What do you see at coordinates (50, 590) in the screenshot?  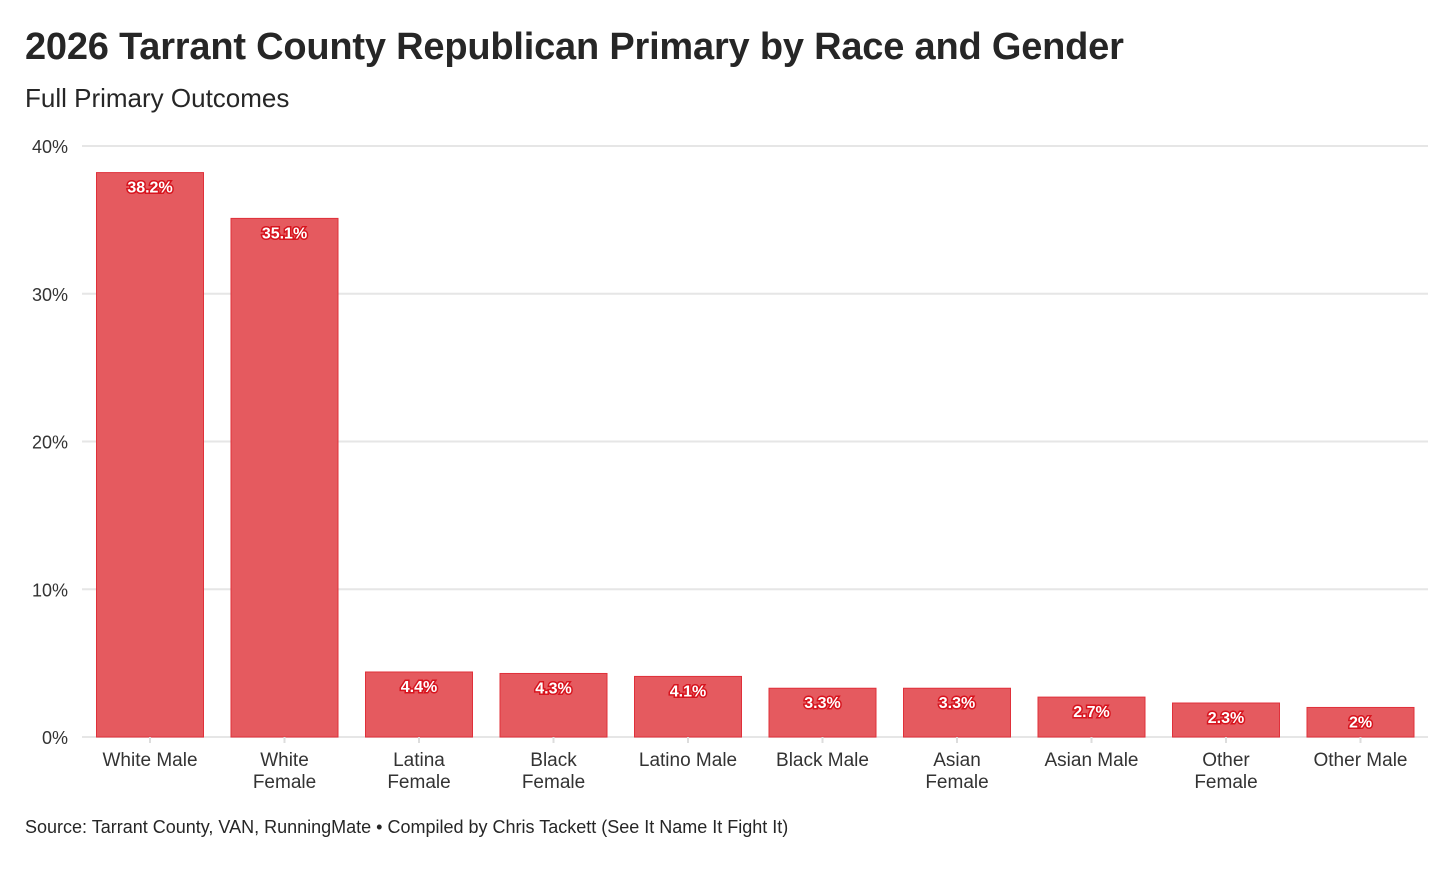 I see `y-tick-label: 10%` at bounding box center [50, 590].